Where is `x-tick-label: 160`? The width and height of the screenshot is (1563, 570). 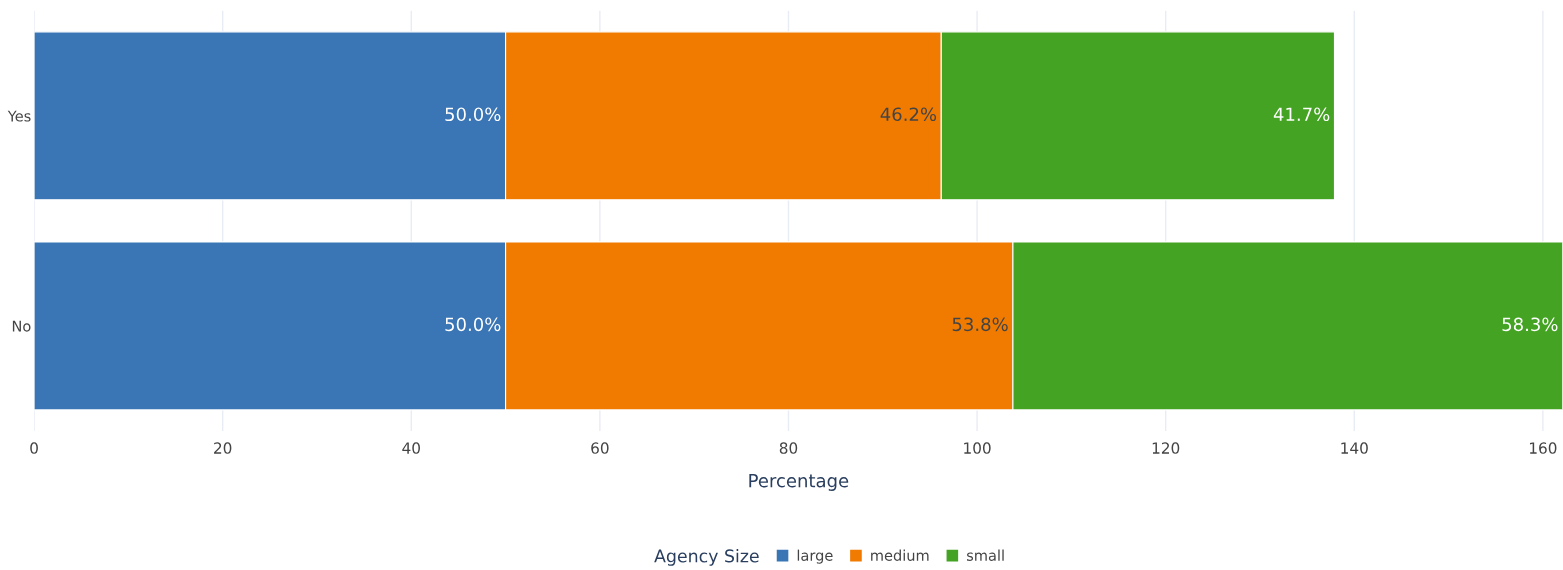 x-tick-label: 160 is located at coordinates (1543, 448).